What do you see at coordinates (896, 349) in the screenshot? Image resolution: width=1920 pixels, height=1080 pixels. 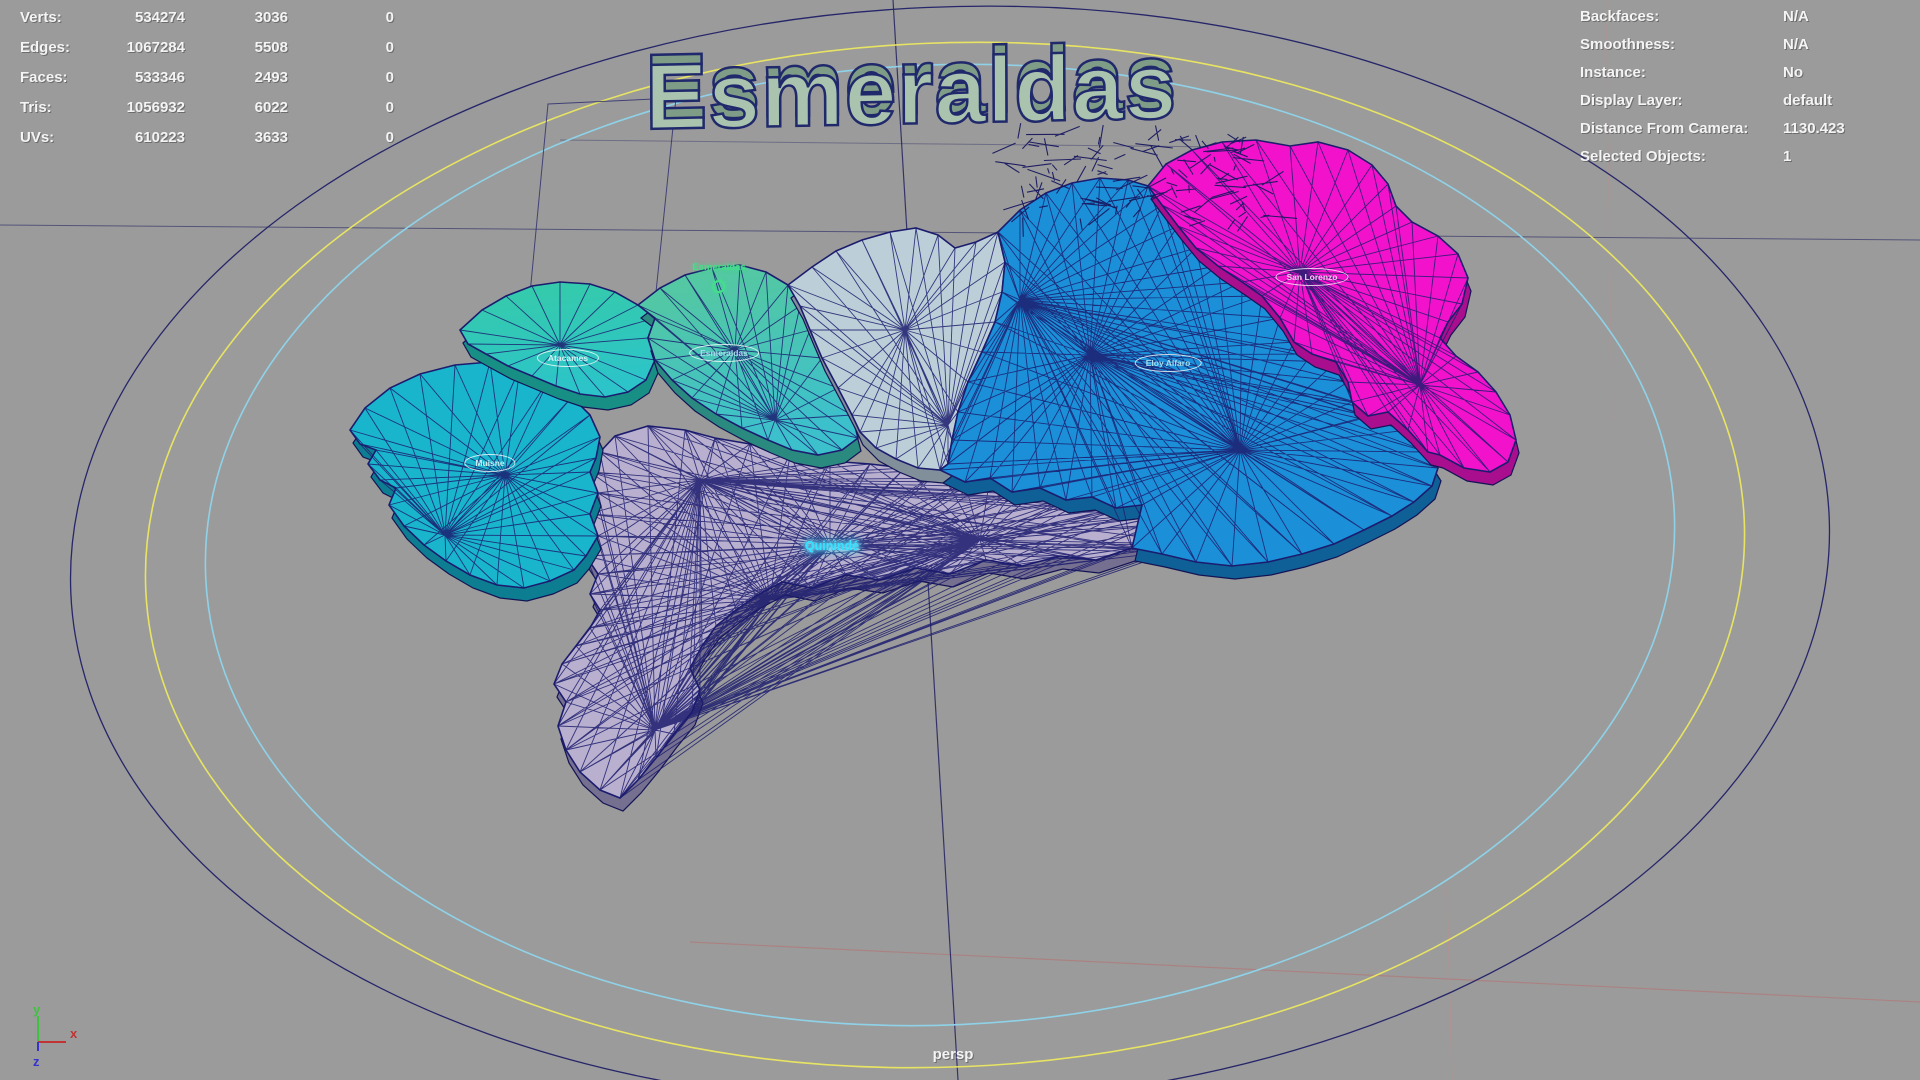 I see `wireframe-rioverde` at bounding box center [896, 349].